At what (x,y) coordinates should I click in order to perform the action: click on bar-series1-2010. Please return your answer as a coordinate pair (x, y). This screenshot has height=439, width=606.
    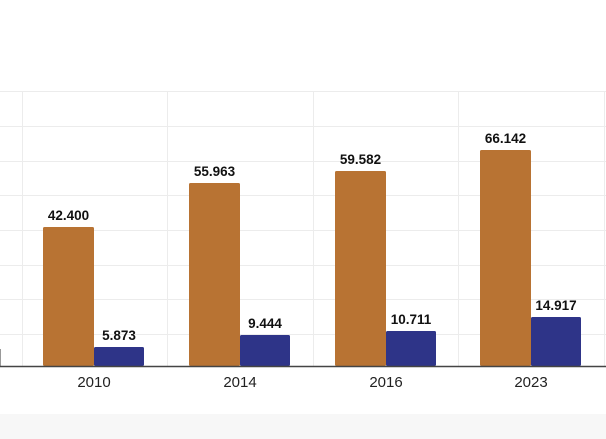
    Looking at the image, I should click on (68, 296).